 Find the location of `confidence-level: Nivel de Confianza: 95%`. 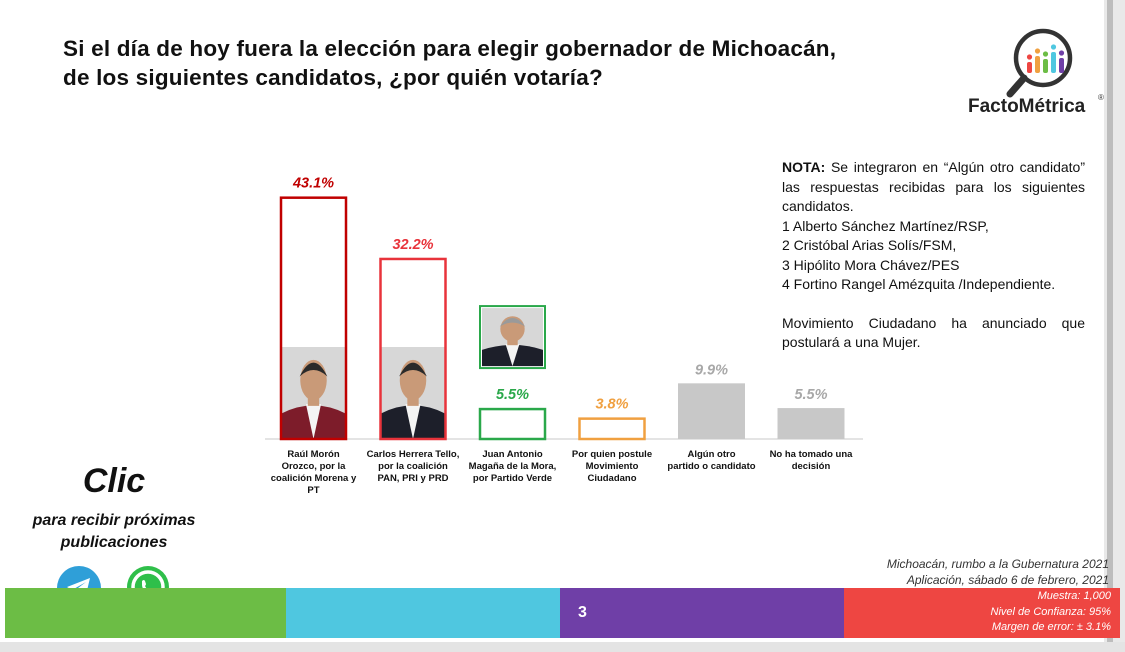

confidence-level: Nivel de Confianza: 95% is located at coordinates (1050, 611).